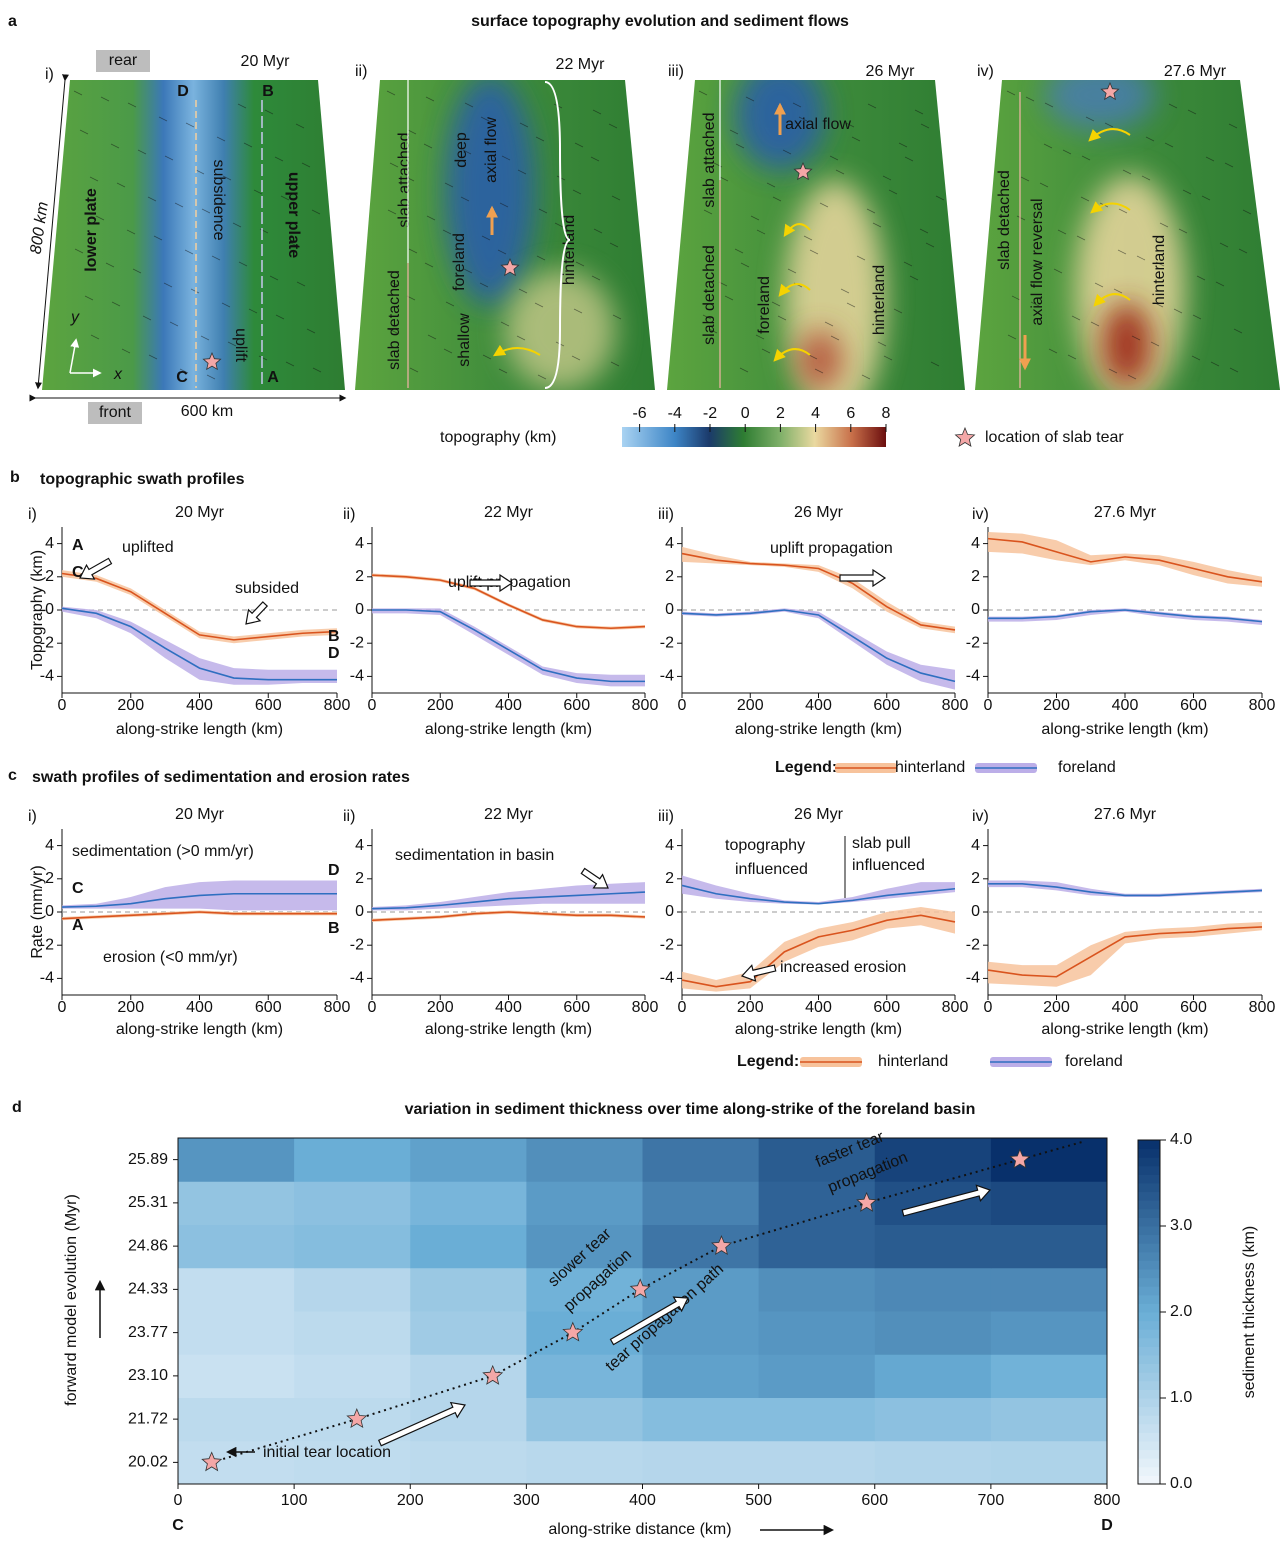  What do you see at coordinates (200, 512) in the screenshot?
I see `subplot-title: 20 Myr` at bounding box center [200, 512].